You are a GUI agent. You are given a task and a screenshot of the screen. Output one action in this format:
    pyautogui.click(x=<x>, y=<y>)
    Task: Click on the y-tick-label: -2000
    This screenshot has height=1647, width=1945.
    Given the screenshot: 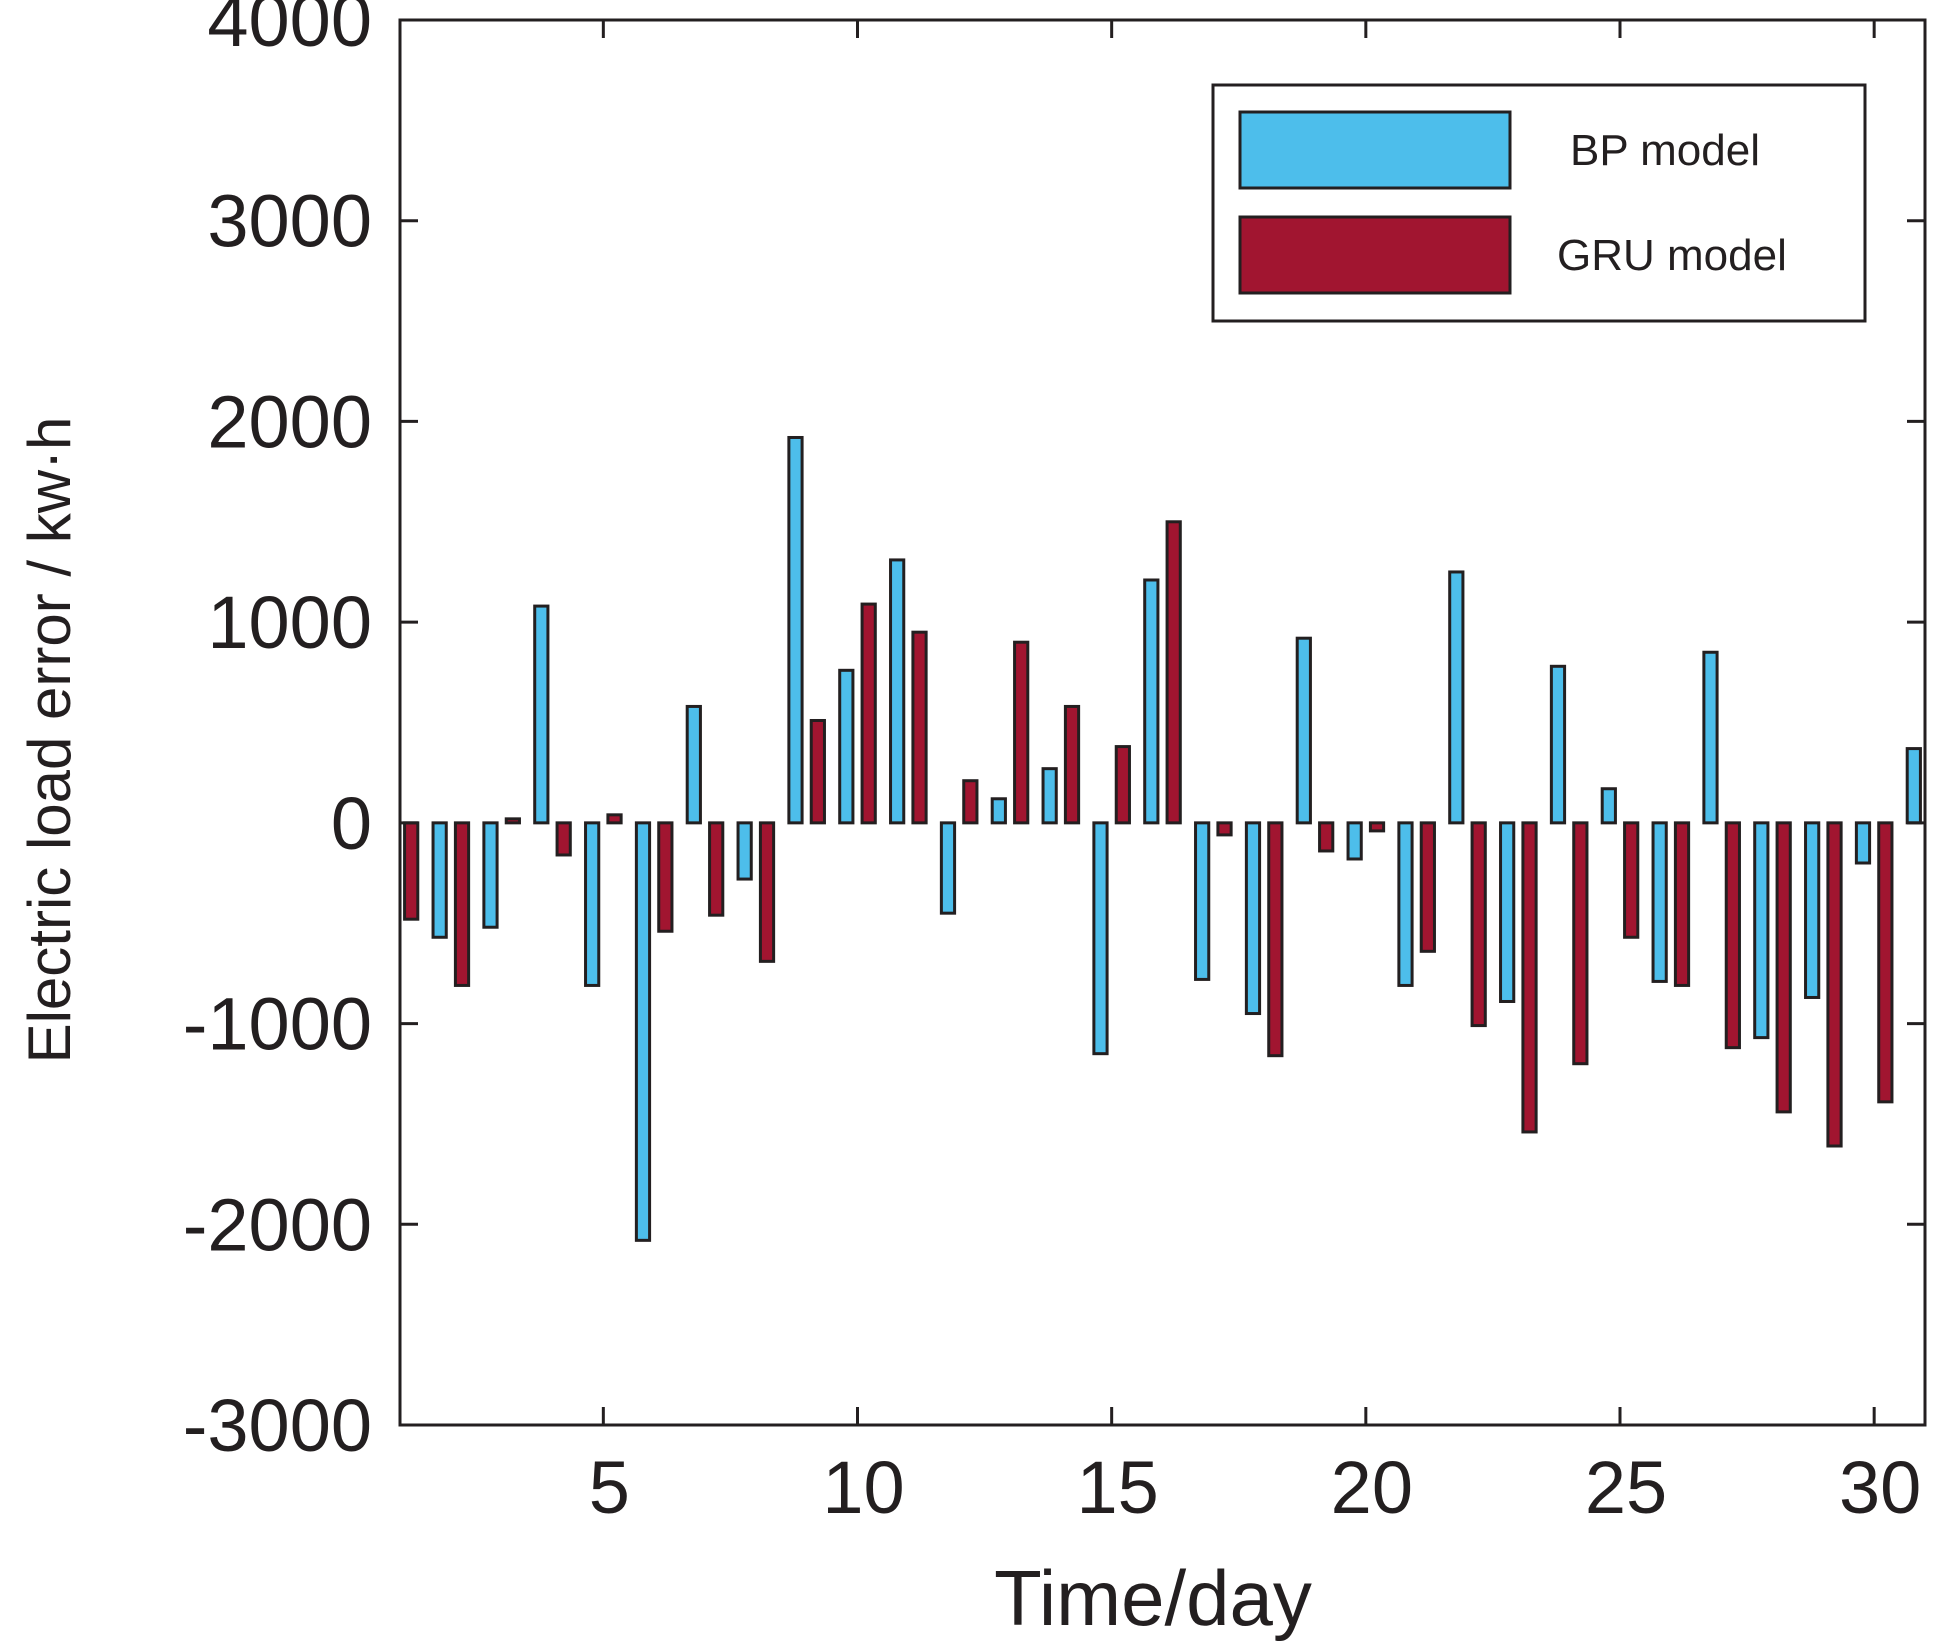 What is the action you would take?
    pyautogui.click(x=277, y=1224)
    